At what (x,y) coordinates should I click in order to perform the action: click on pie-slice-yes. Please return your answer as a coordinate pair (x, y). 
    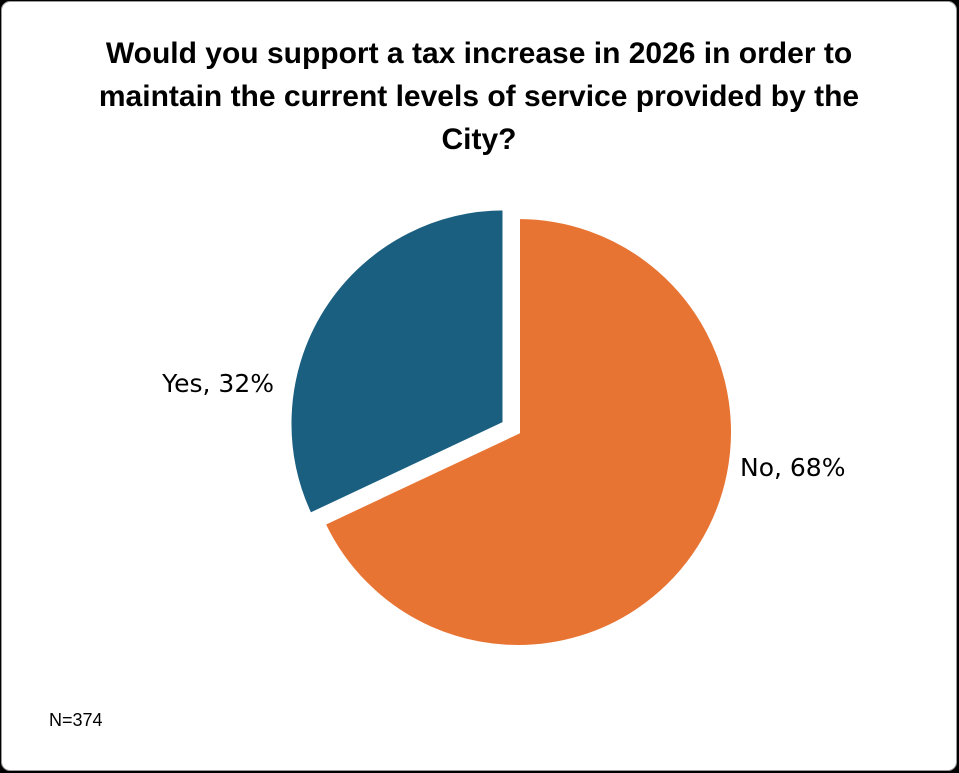
    Looking at the image, I should click on (397, 362).